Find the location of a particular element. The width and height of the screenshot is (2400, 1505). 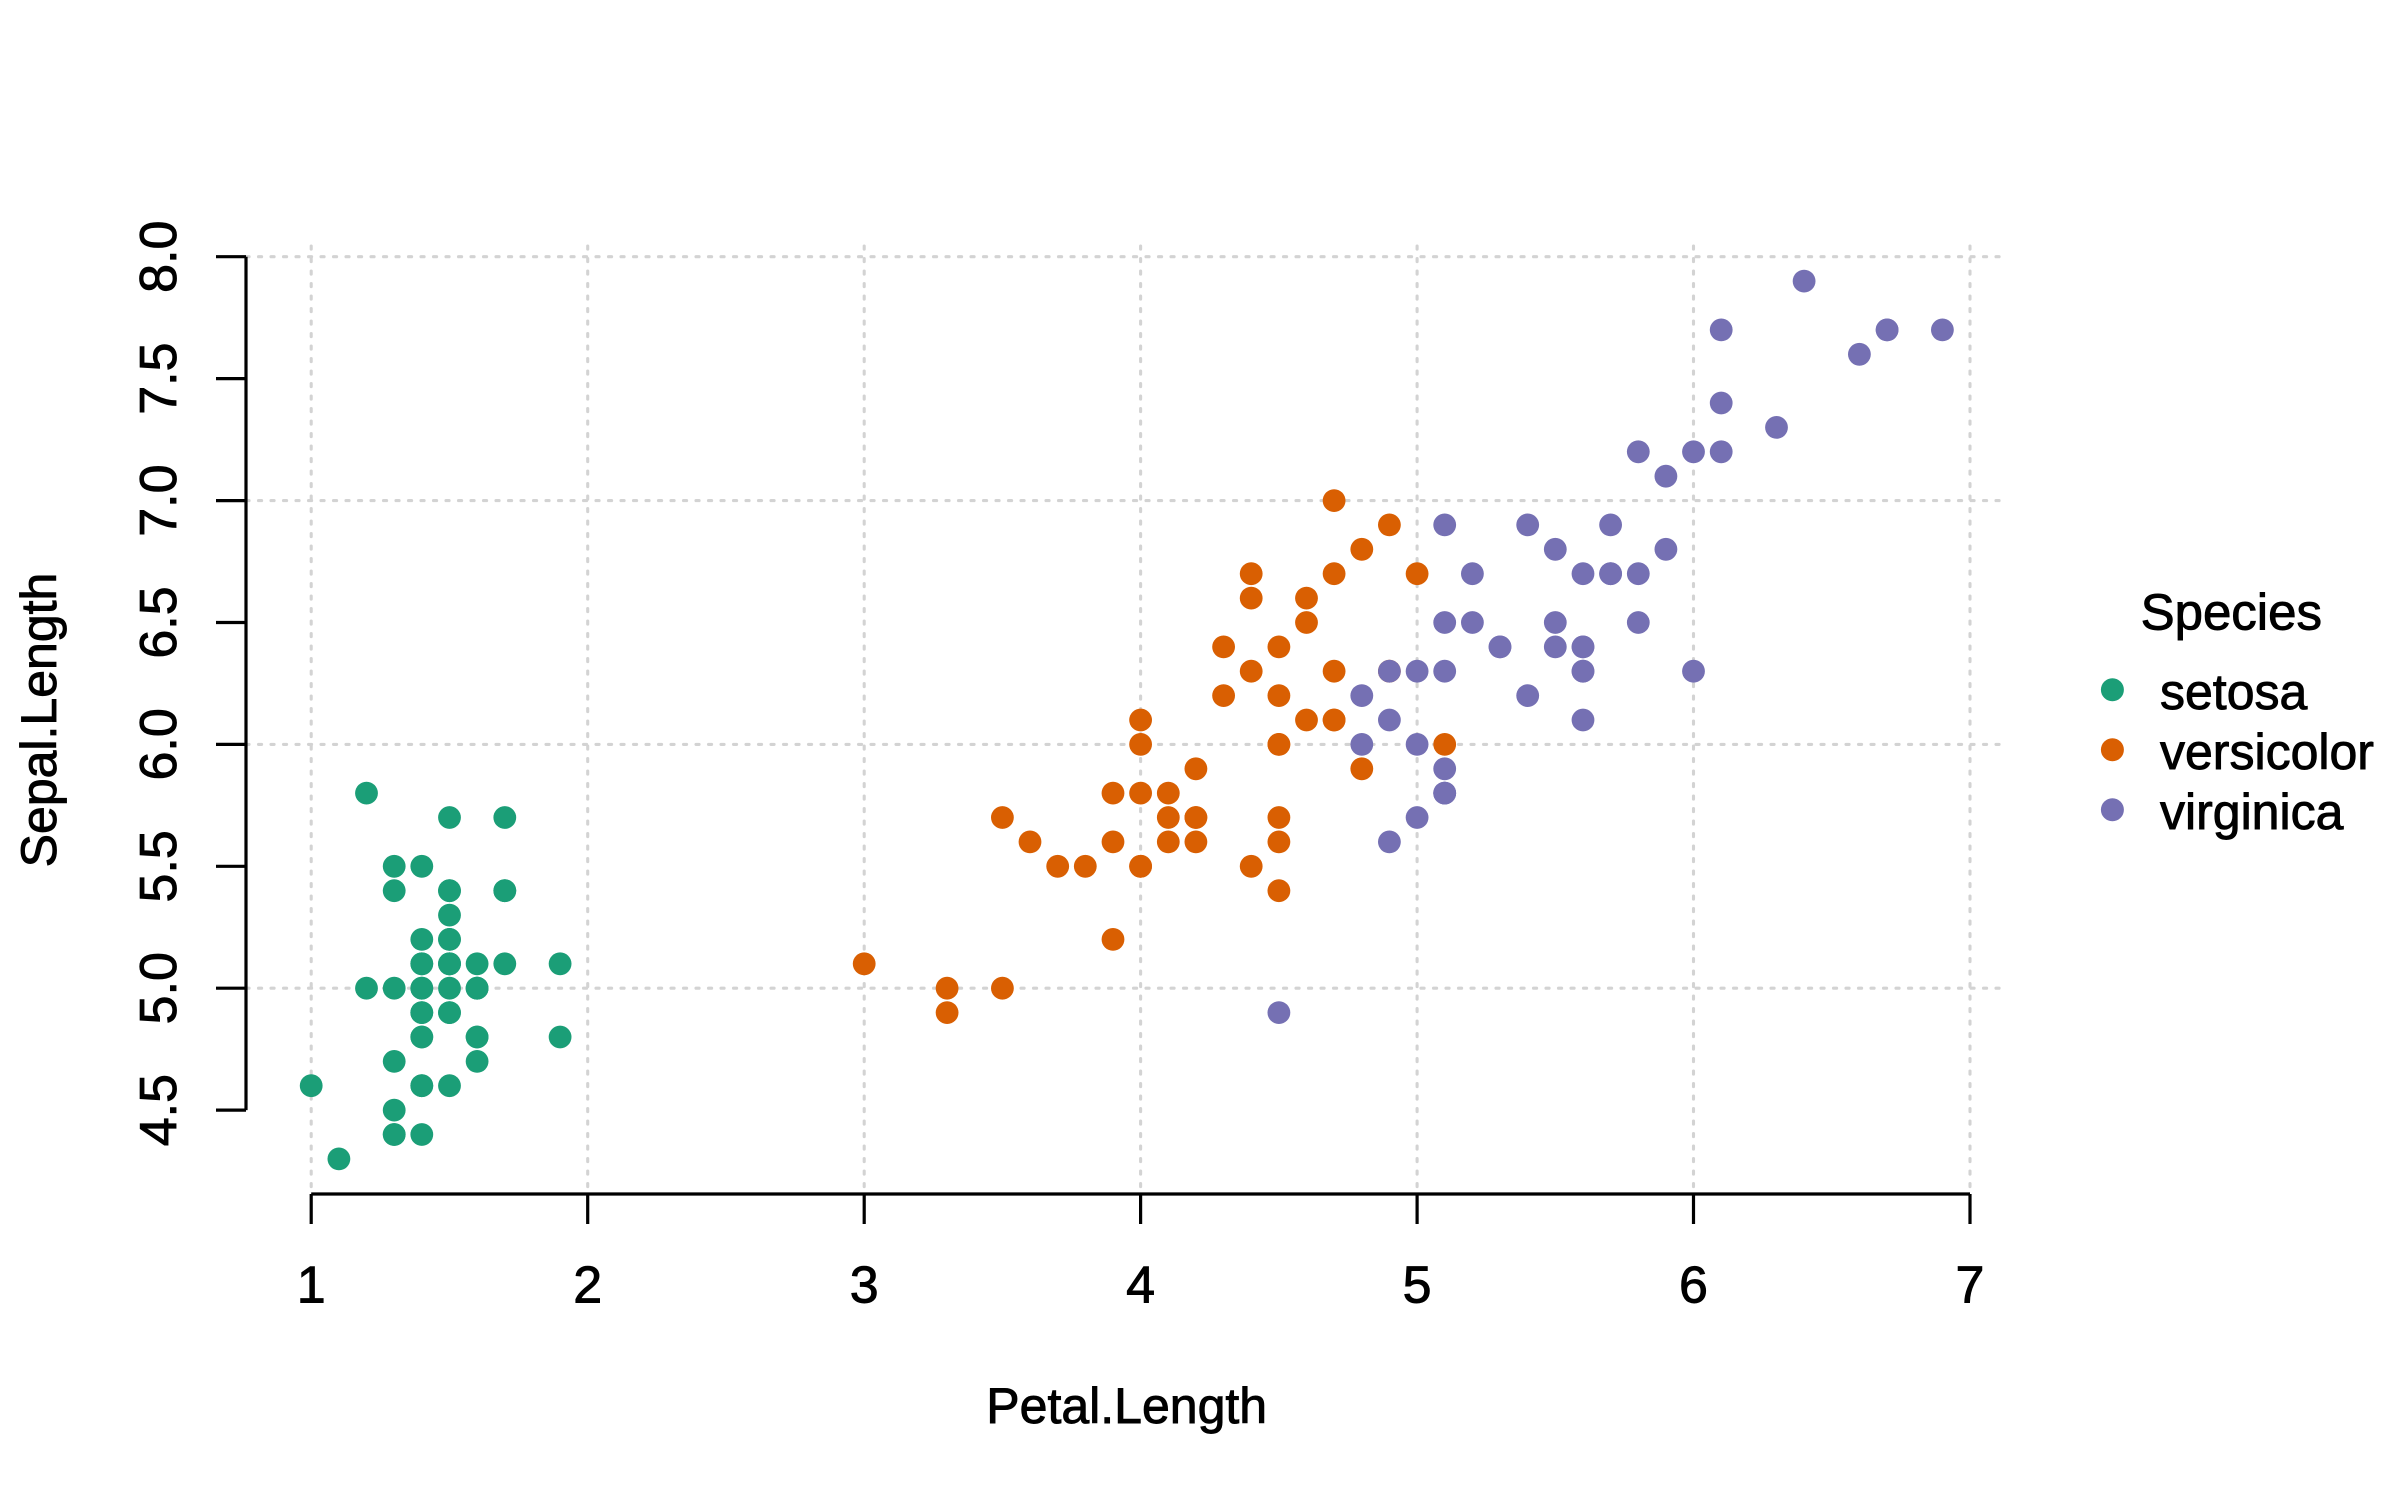

svg-text: 3 is located at coordinates (864, 1286).